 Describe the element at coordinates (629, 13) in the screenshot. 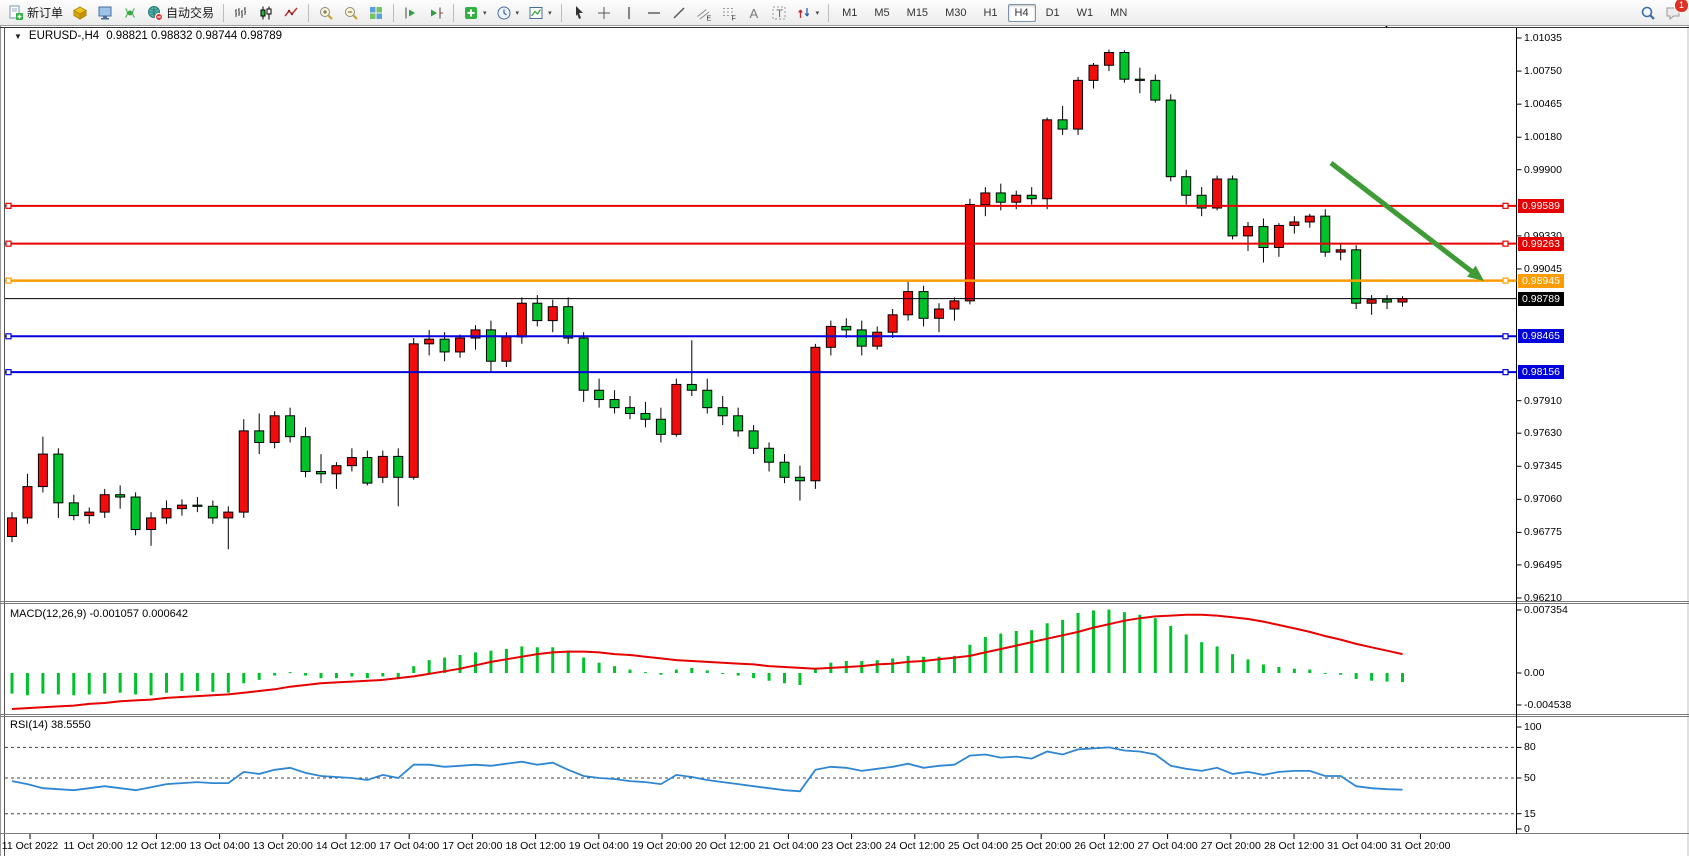

I see `vertical-line-button` at that location.